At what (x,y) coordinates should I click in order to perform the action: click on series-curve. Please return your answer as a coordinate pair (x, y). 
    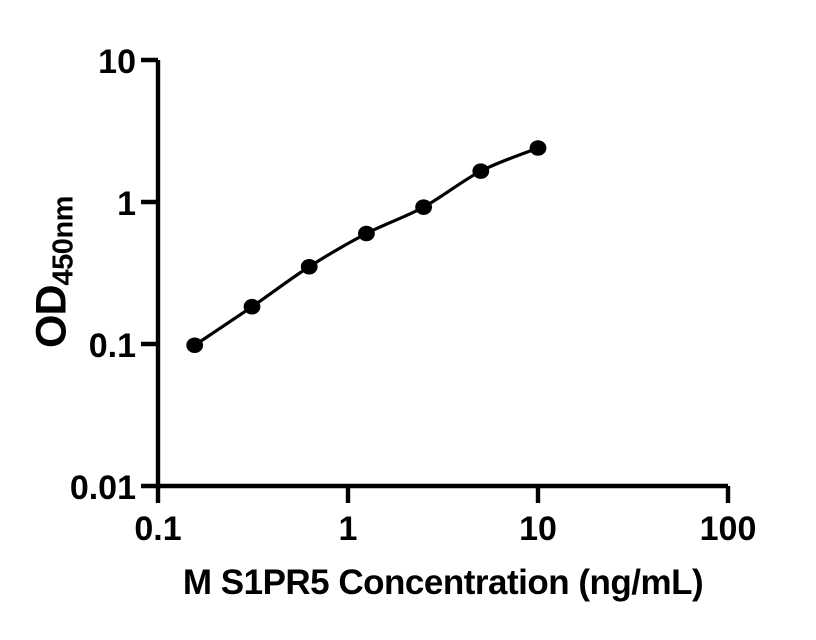
    Looking at the image, I should click on (366, 246).